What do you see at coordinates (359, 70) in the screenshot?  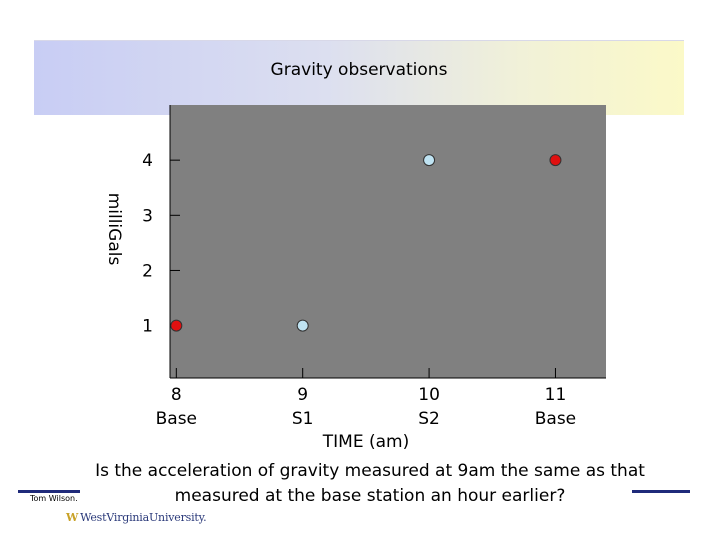 I see `chart-title: Gravity observations` at bounding box center [359, 70].